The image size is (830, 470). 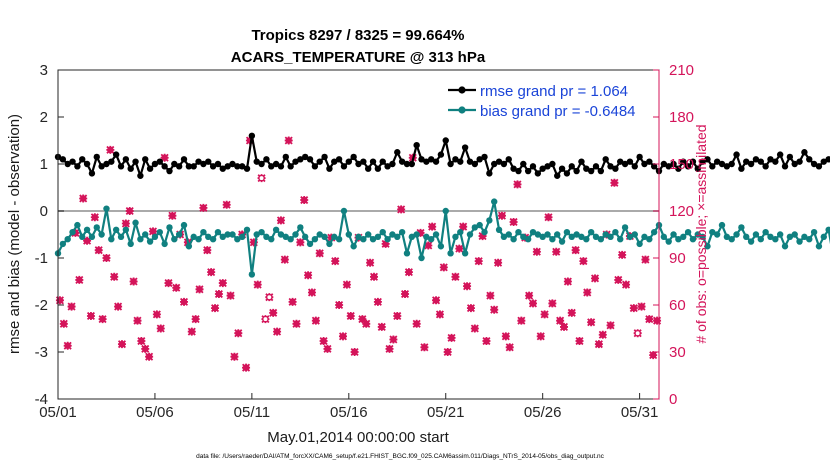 I want to click on left-y-axis: 3 2 1 0 -1 -2 -3 -4, so click(x=49, y=235).